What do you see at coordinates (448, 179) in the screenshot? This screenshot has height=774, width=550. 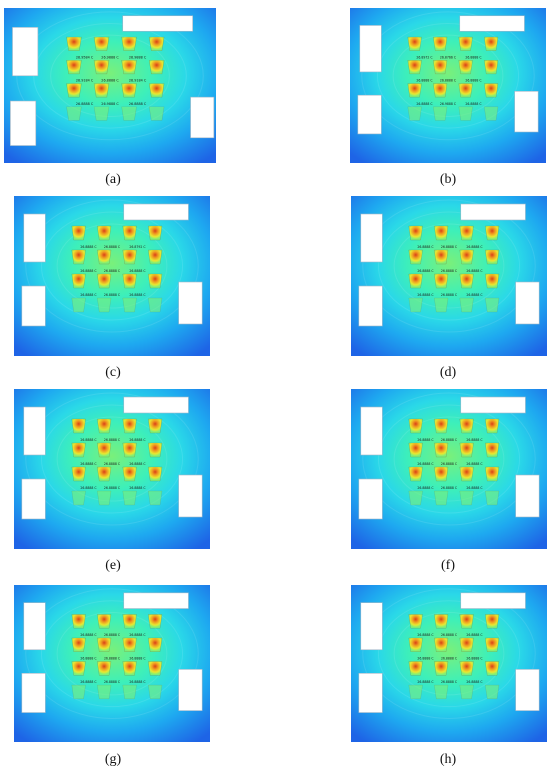 I see `panel-caption: (b)` at bounding box center [448, 179].